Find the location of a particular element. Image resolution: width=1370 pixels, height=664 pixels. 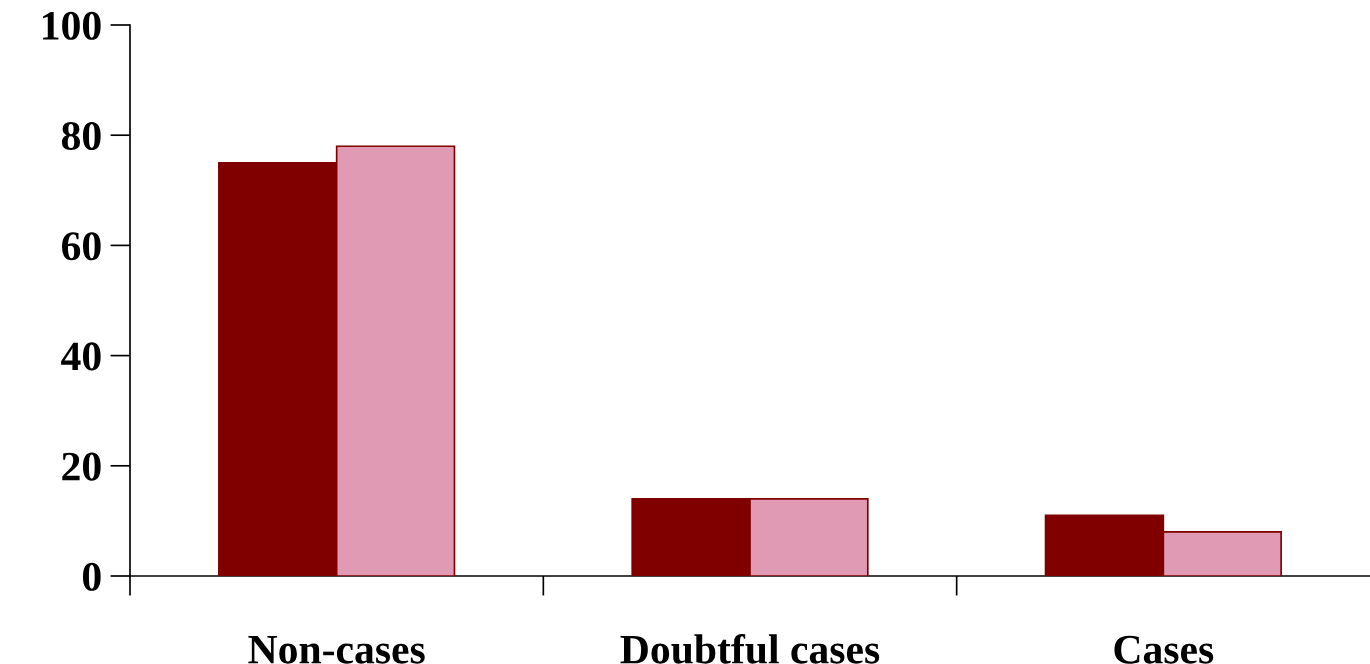

y-tick-label: 60 is located at coordinates (81, 246).